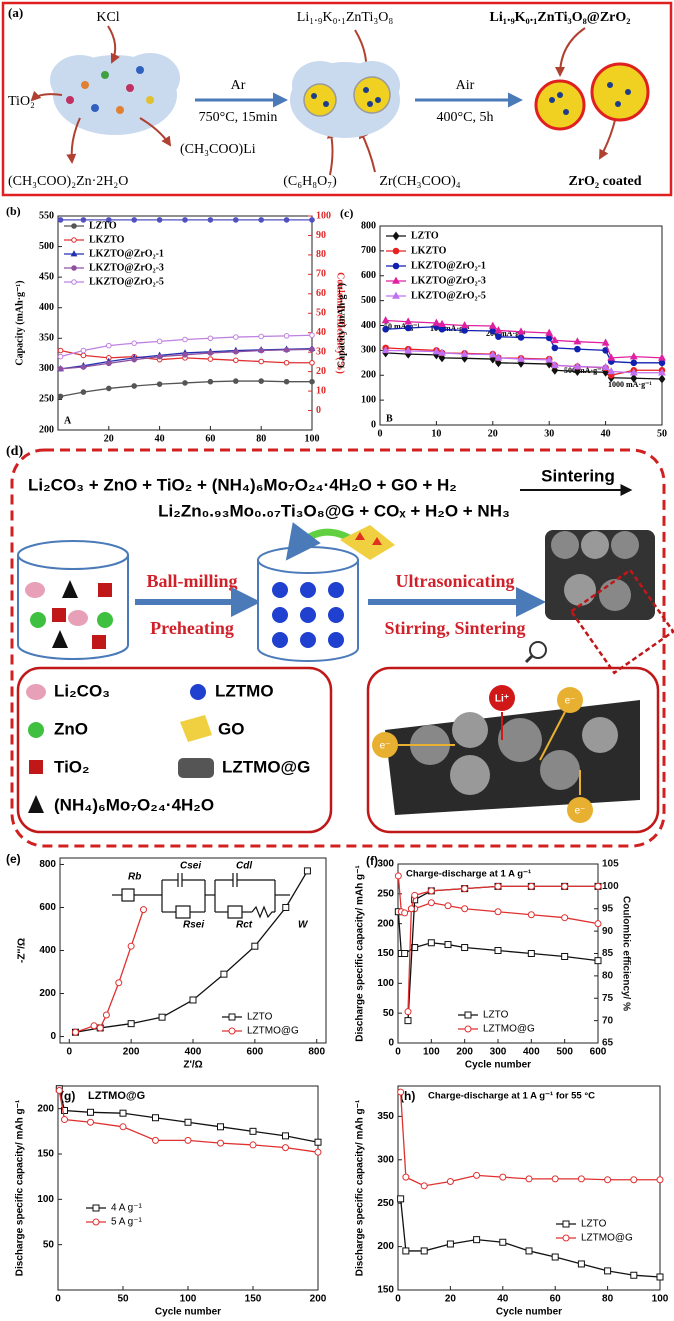 This screenshot has height=1321, width=674. I want to click on x-tick-label: 400, so click(531, 1052).